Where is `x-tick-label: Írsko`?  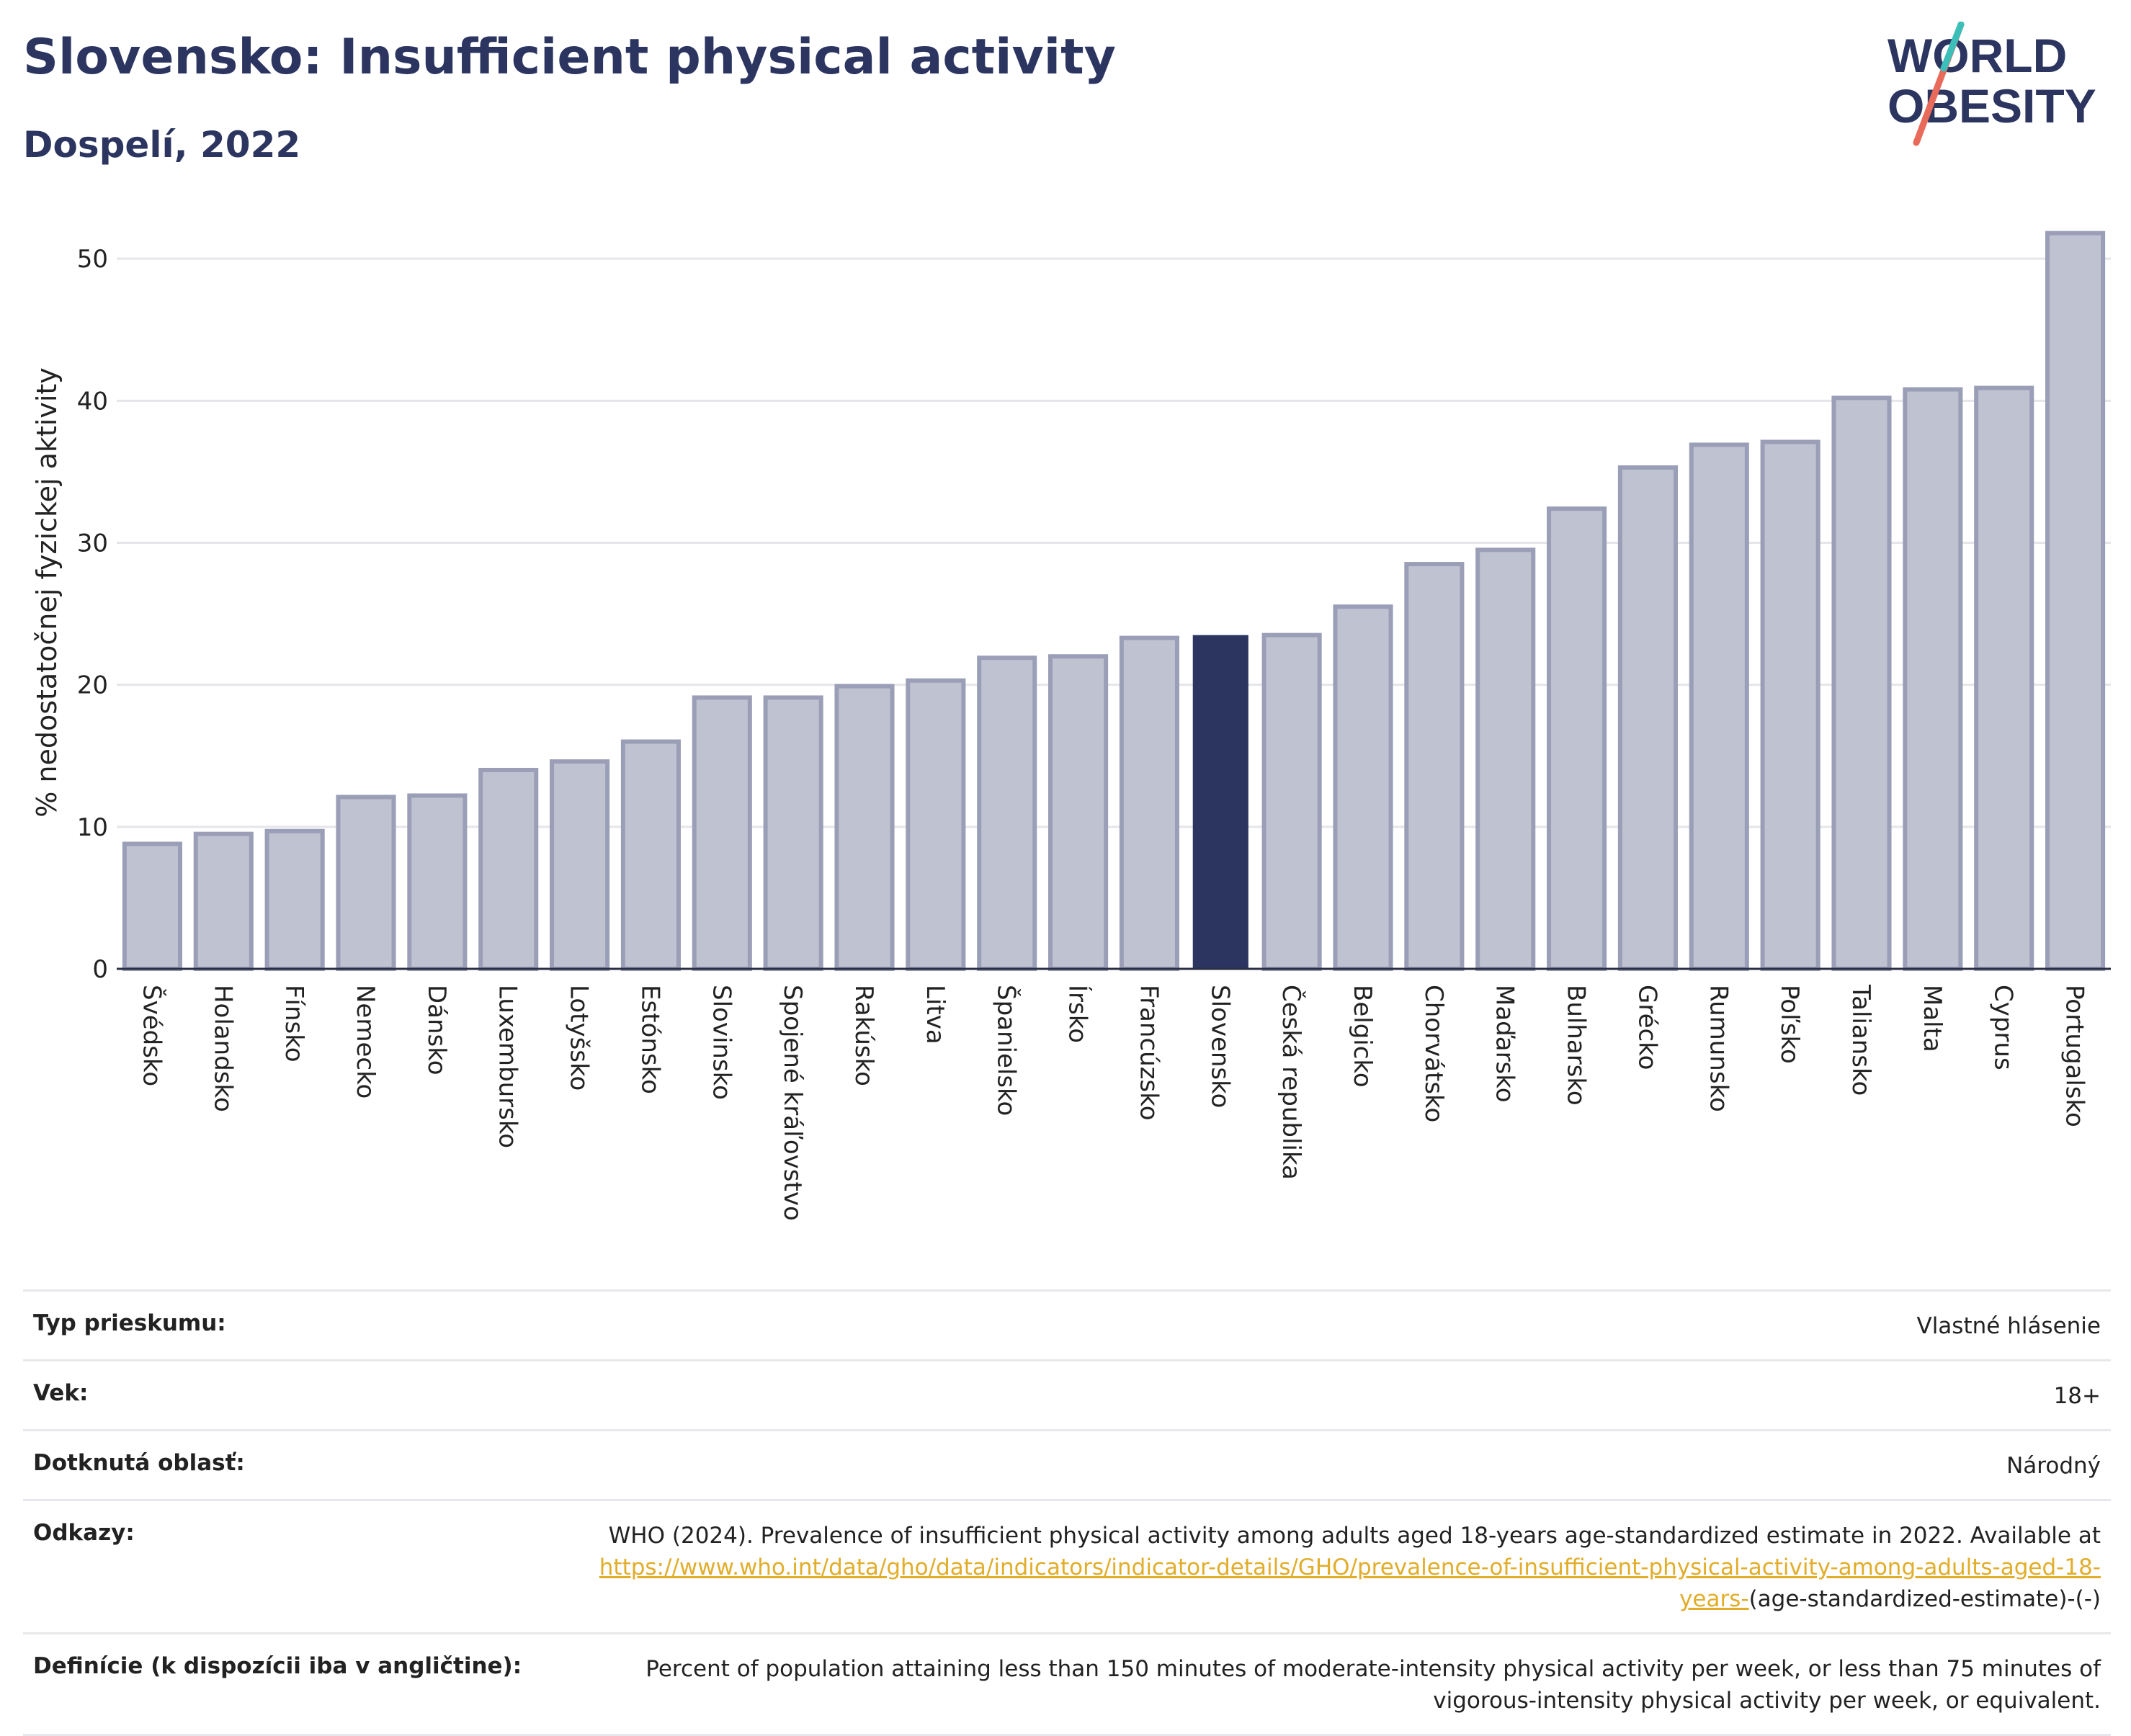 x-tick-label: Írsko is located at coordinates (1078, 1014).